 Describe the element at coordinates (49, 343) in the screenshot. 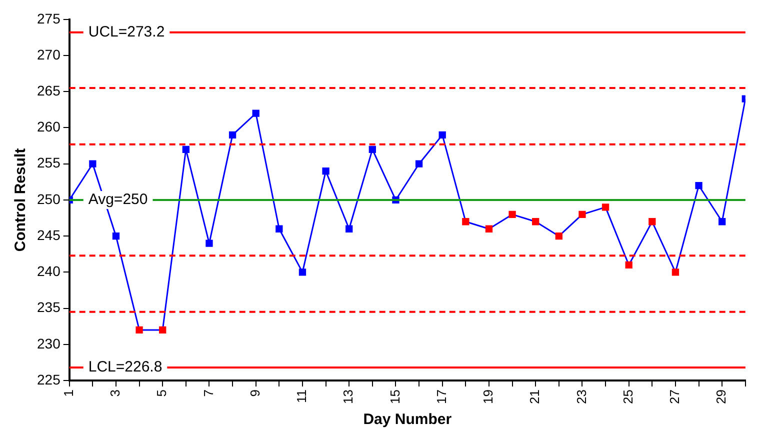

I see `y-tick-label: 230` at that location.